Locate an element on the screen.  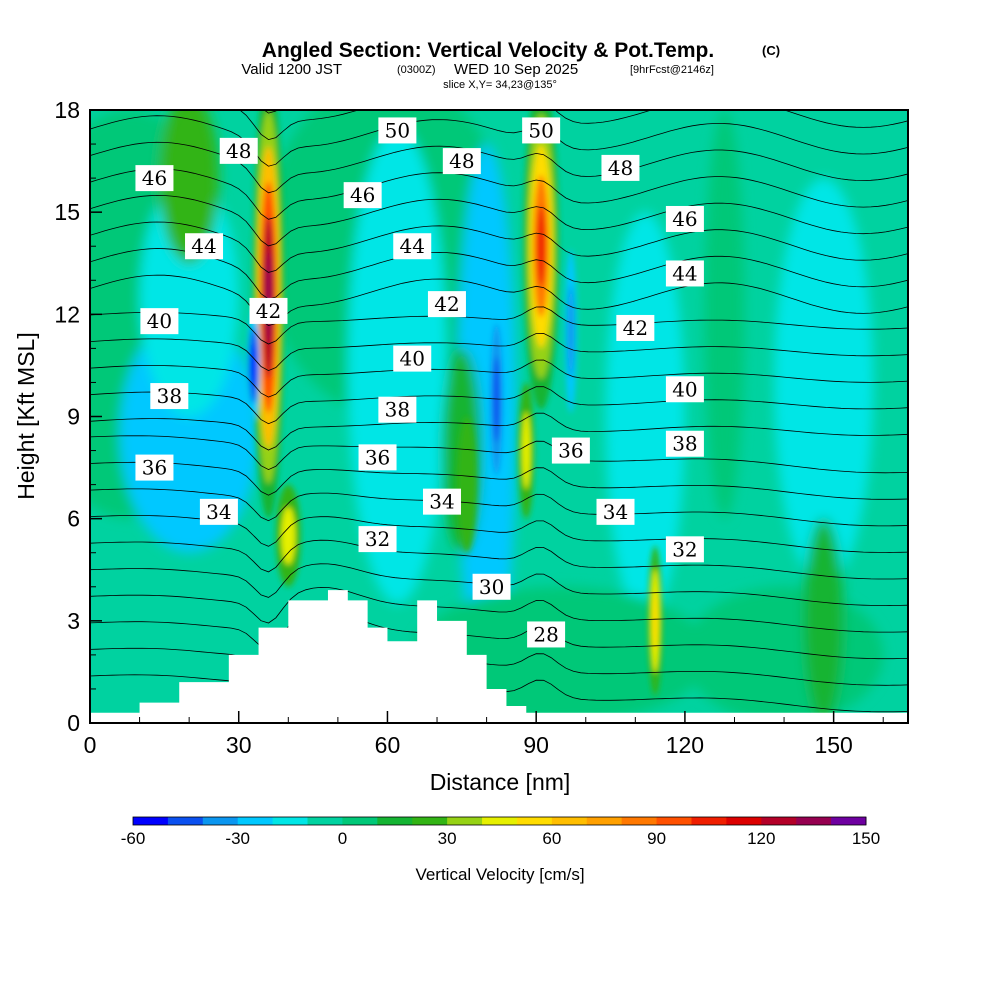
theta-contour-label-text: 40 is located at coordinates (159, 321).